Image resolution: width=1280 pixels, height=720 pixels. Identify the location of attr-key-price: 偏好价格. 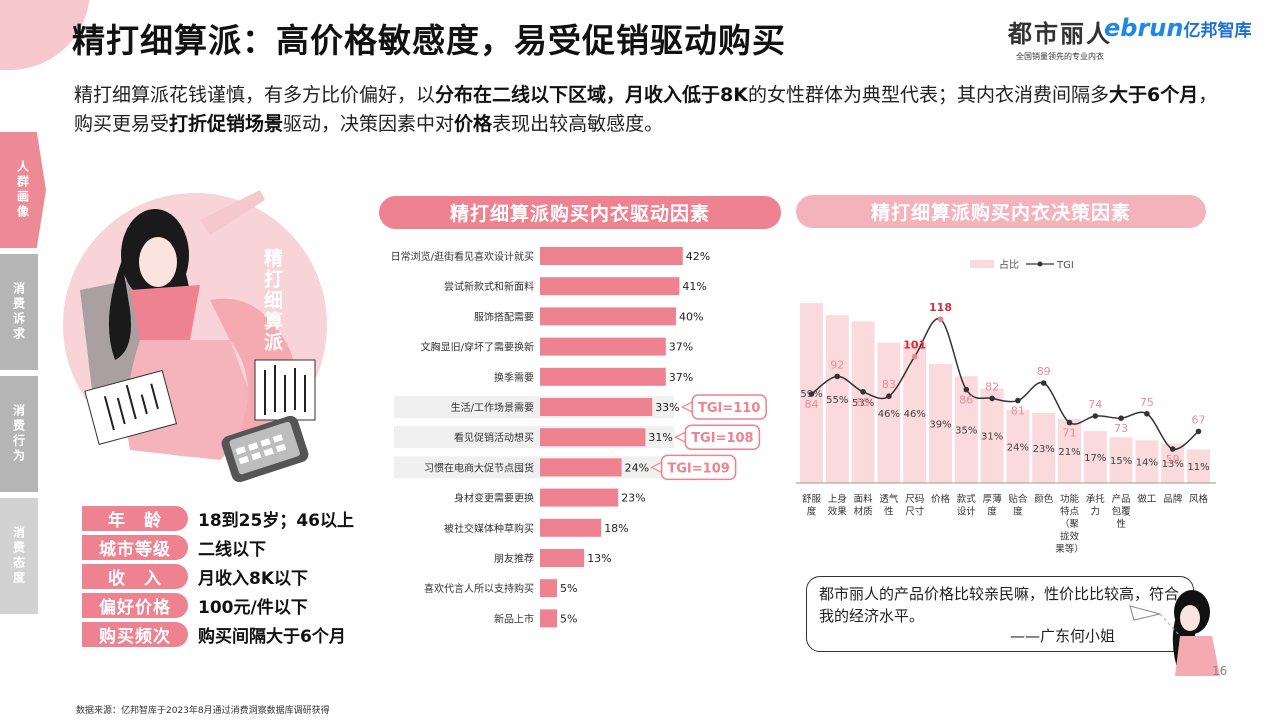
(135, 605).